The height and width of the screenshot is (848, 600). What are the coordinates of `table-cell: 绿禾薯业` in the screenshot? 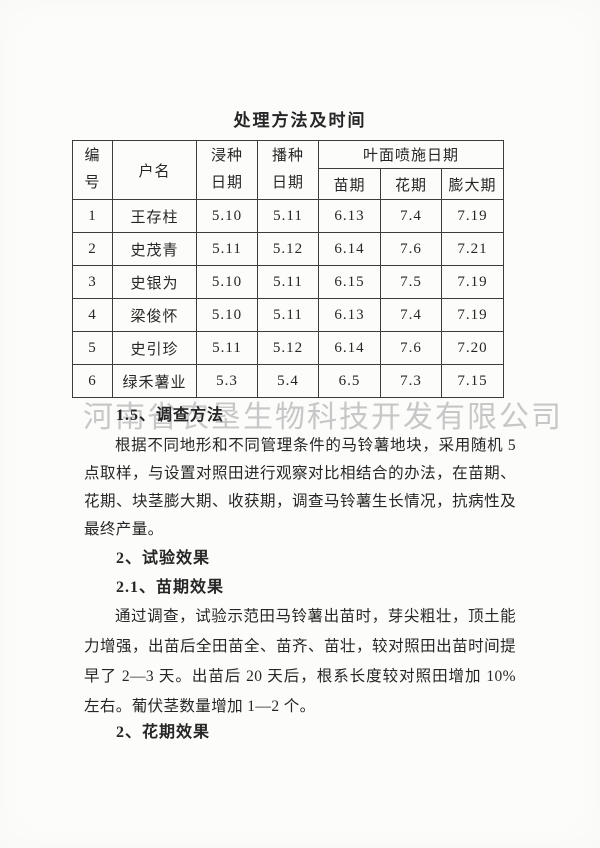 It's located at (154, 381).